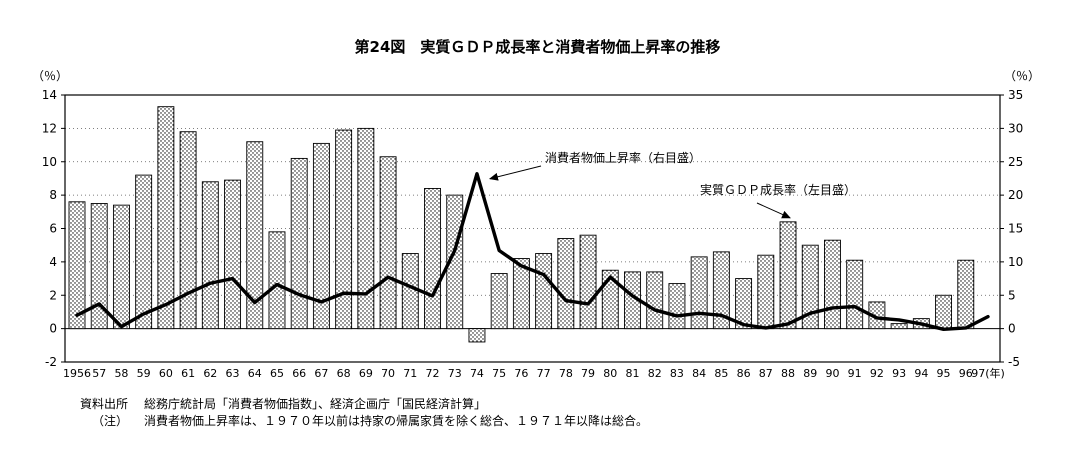  I want to click on x-tick-label: 77, so click(544, 373).